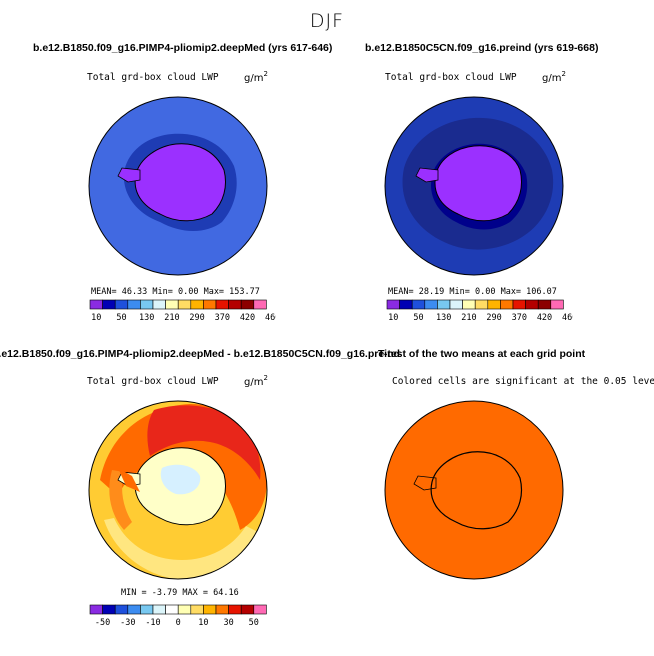 The height and width of the screenshot is (656, 654). I want to click on colorbar-1-tick-3: 210, so click(171, 318).